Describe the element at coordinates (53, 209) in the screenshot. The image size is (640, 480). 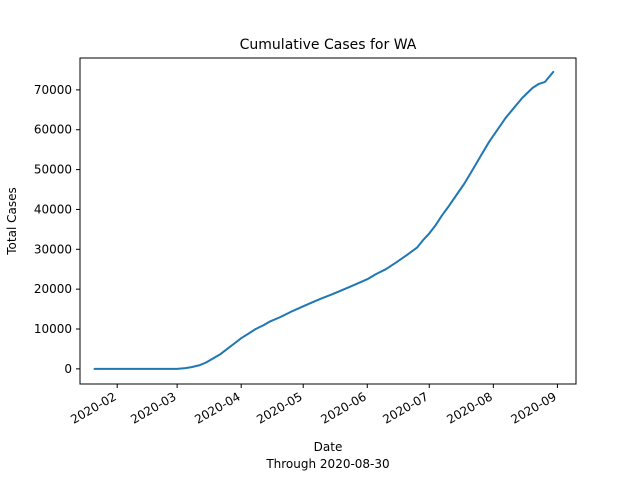
I see `y-tick-label: 40000` at that location.